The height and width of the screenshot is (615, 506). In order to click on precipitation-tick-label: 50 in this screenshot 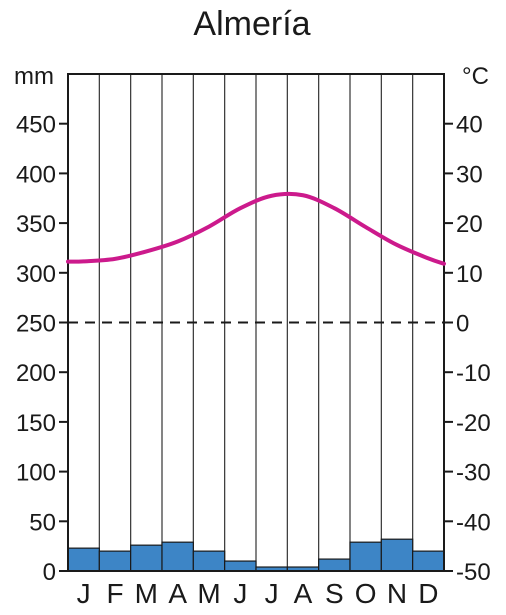, I will do `click(42, 522)`.